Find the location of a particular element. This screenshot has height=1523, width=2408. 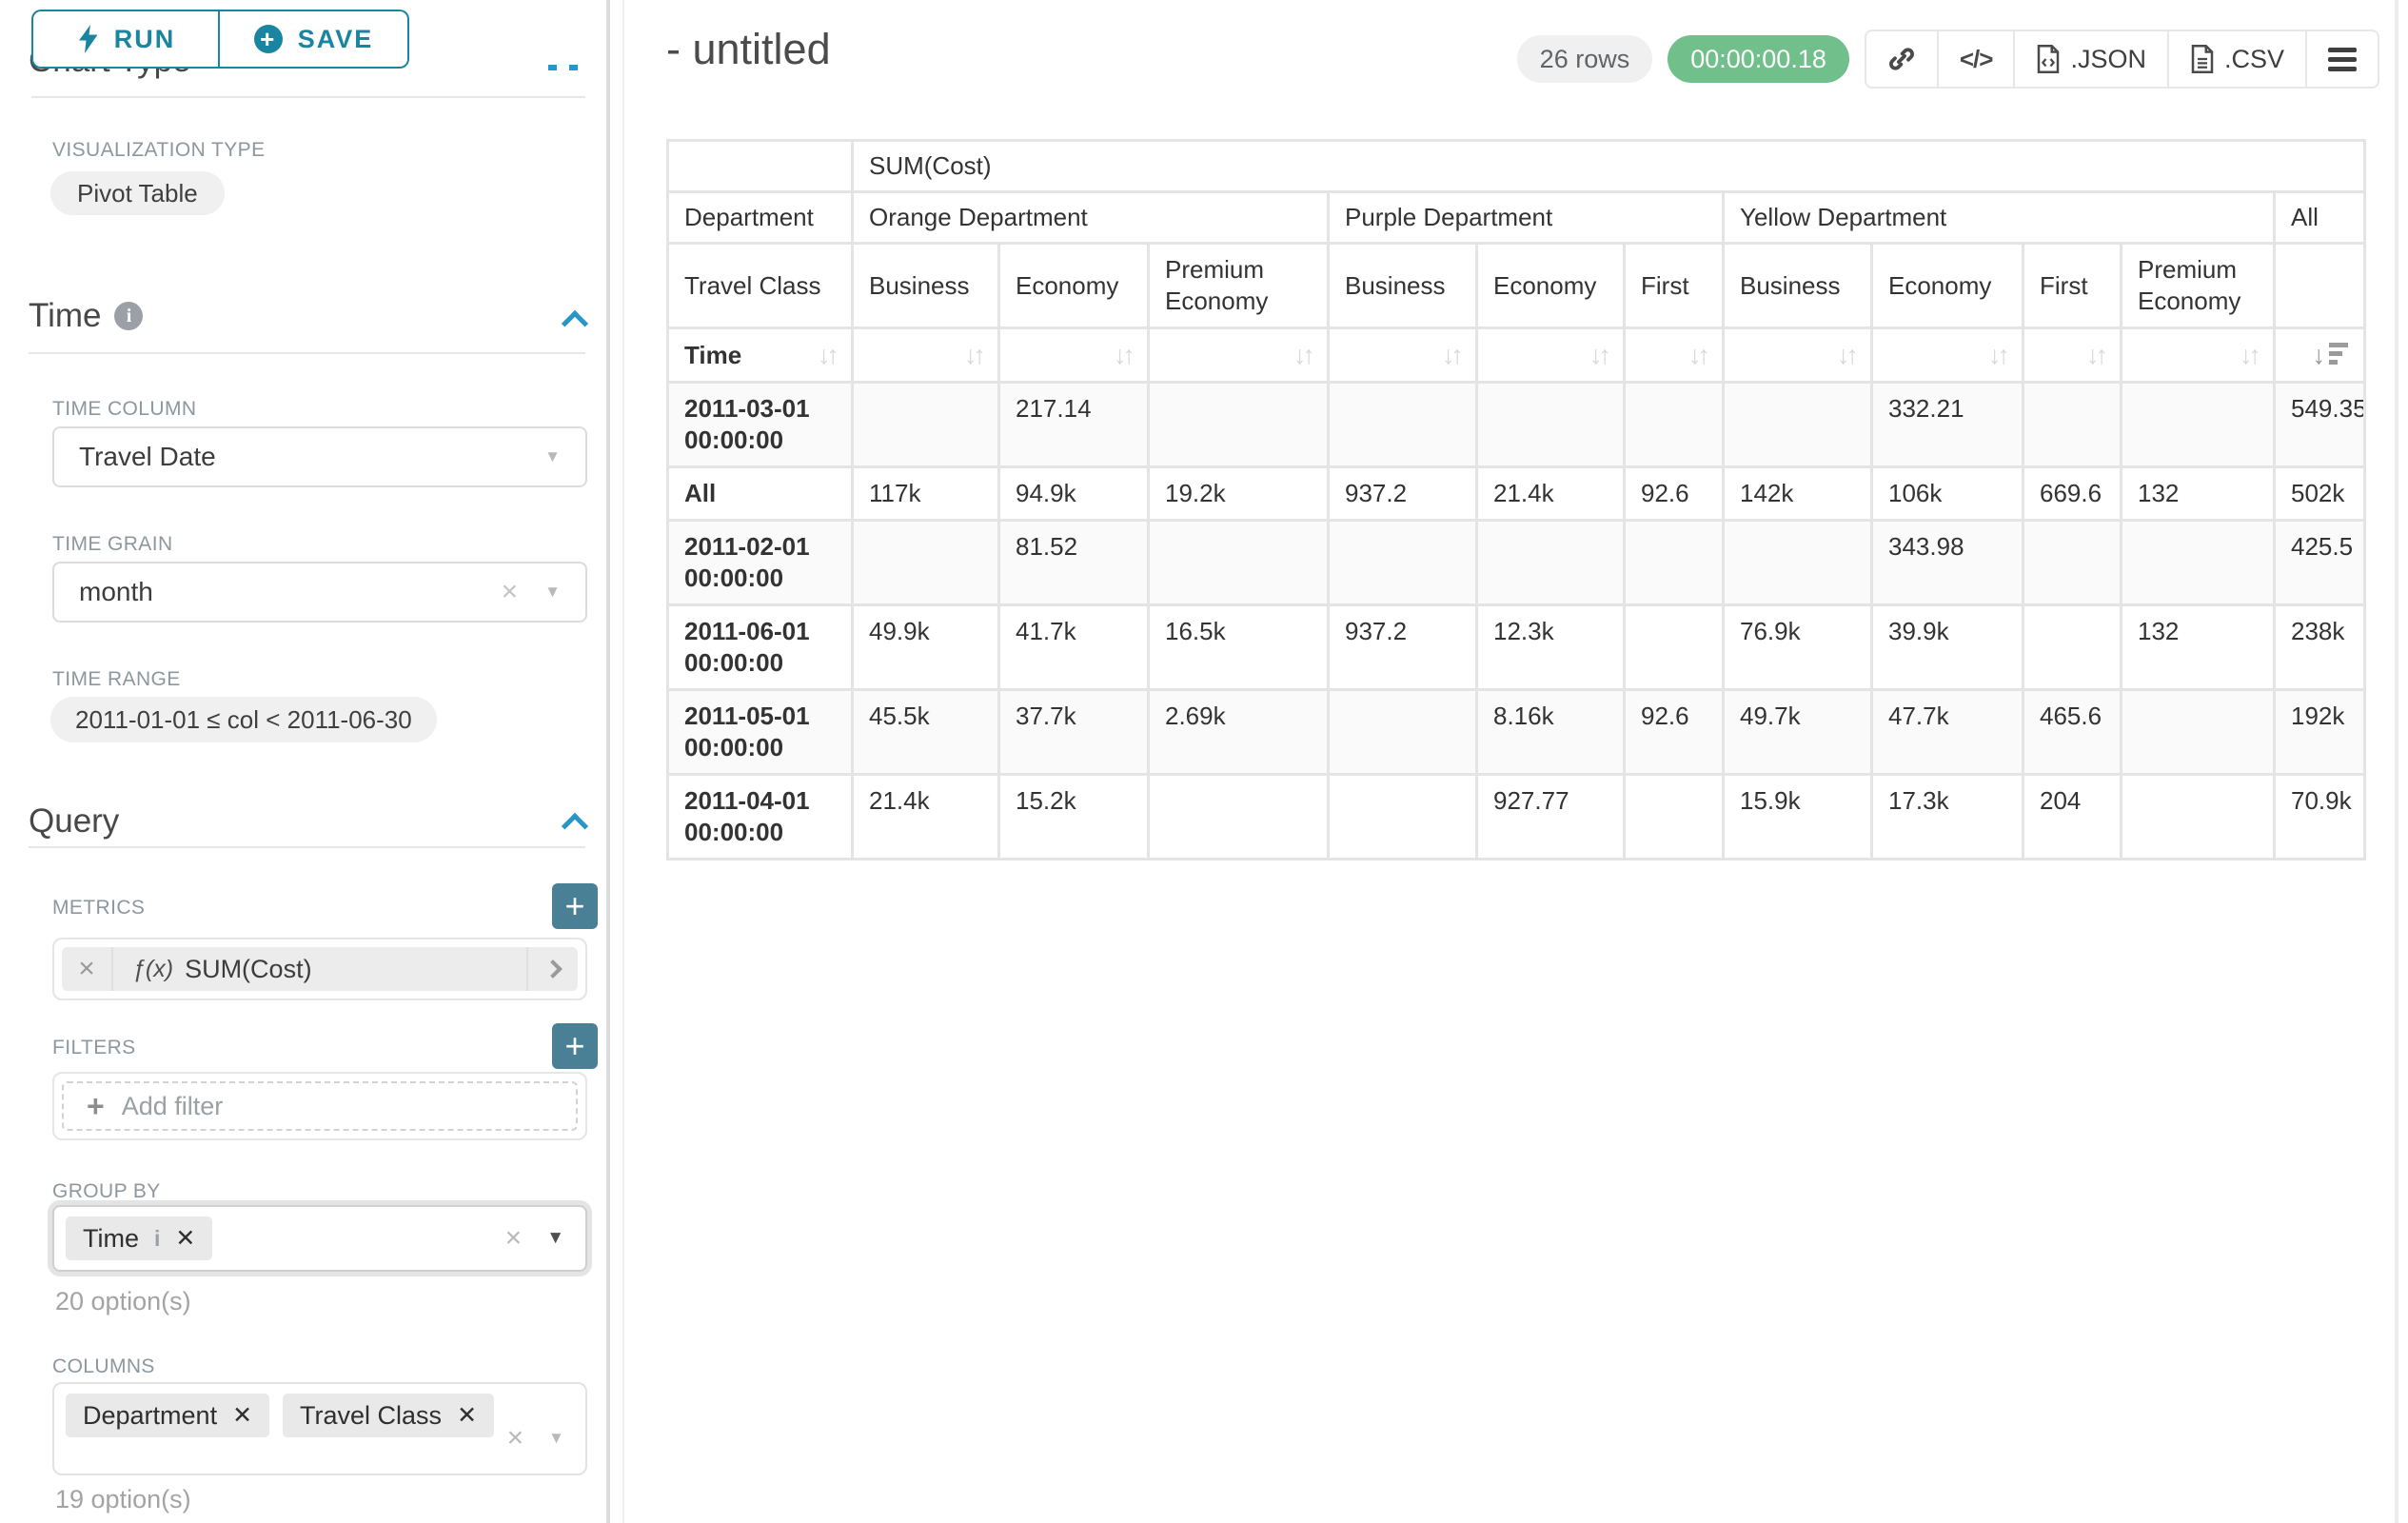

run-button: RUN is located at coordinates (125, 39).